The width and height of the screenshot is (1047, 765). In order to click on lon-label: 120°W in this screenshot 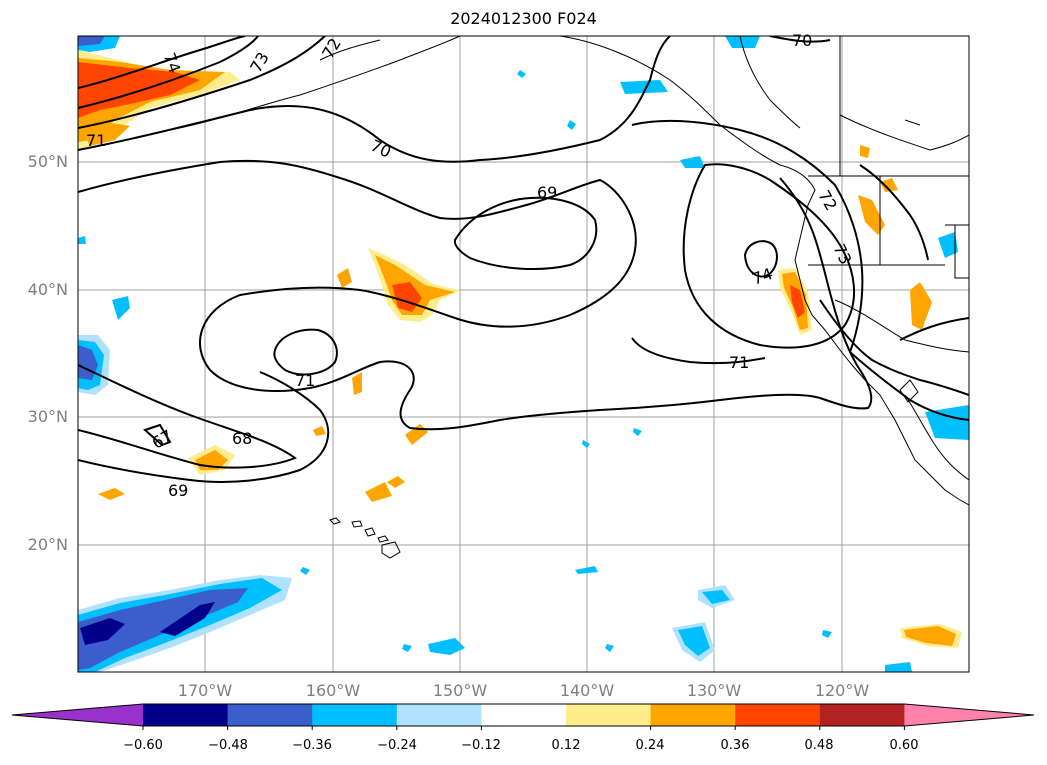, I will do `click(842, 690)`.